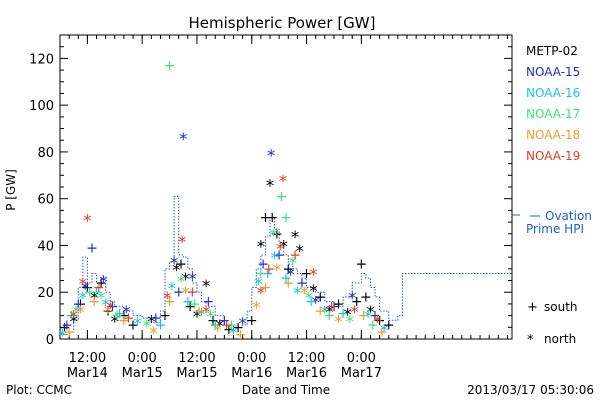 This screenshot has height=400, width=600. I want to click on legend-item-noaa-19: NOAA-19, so click(553, 156).